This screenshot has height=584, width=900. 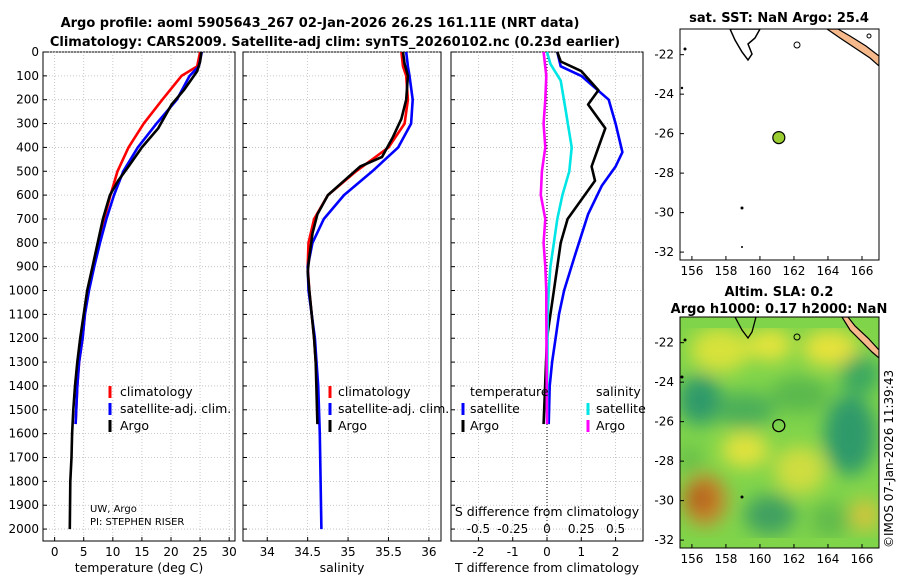 I want to click on y-tick-label: 1300, so click(x=23, y=362).